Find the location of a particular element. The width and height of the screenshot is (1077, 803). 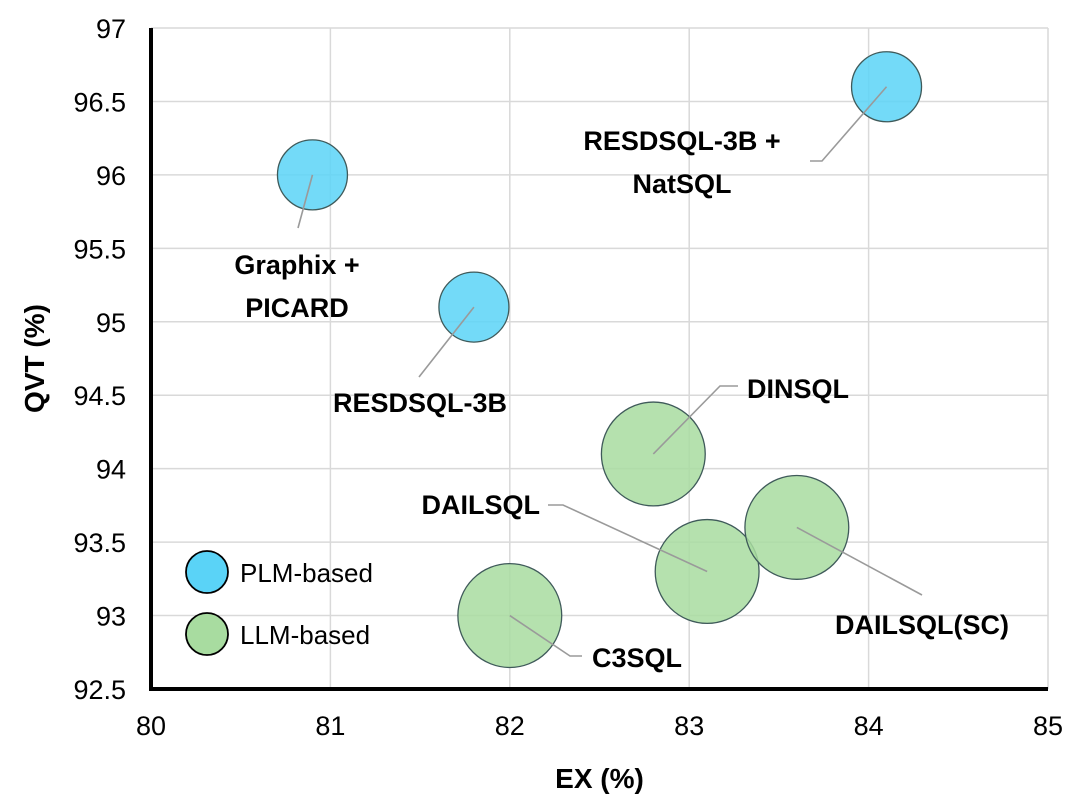

y-tick-label: 94 is located at coordinates (111, 470).